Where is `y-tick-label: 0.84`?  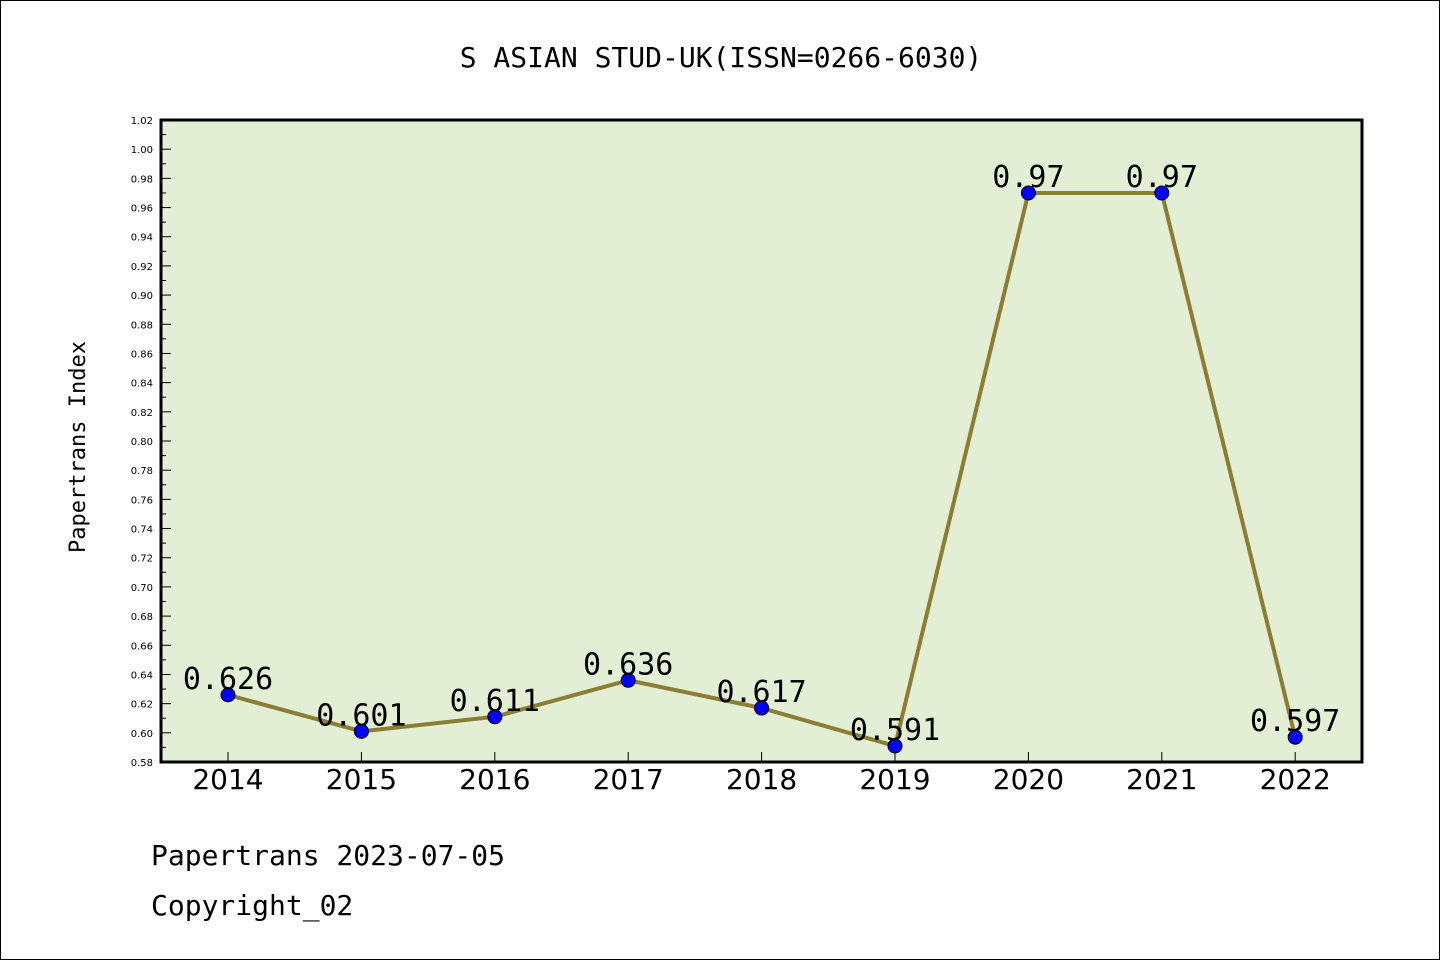
y-tick-label: 0.84 is located at coordinates (142, 384).